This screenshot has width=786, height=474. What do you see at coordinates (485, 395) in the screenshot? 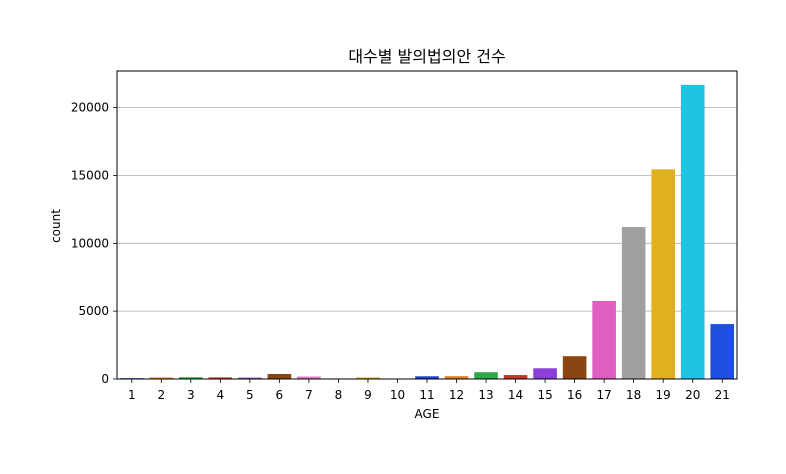
I see `x-tick-label: 13` at bounding box center [485, 395].